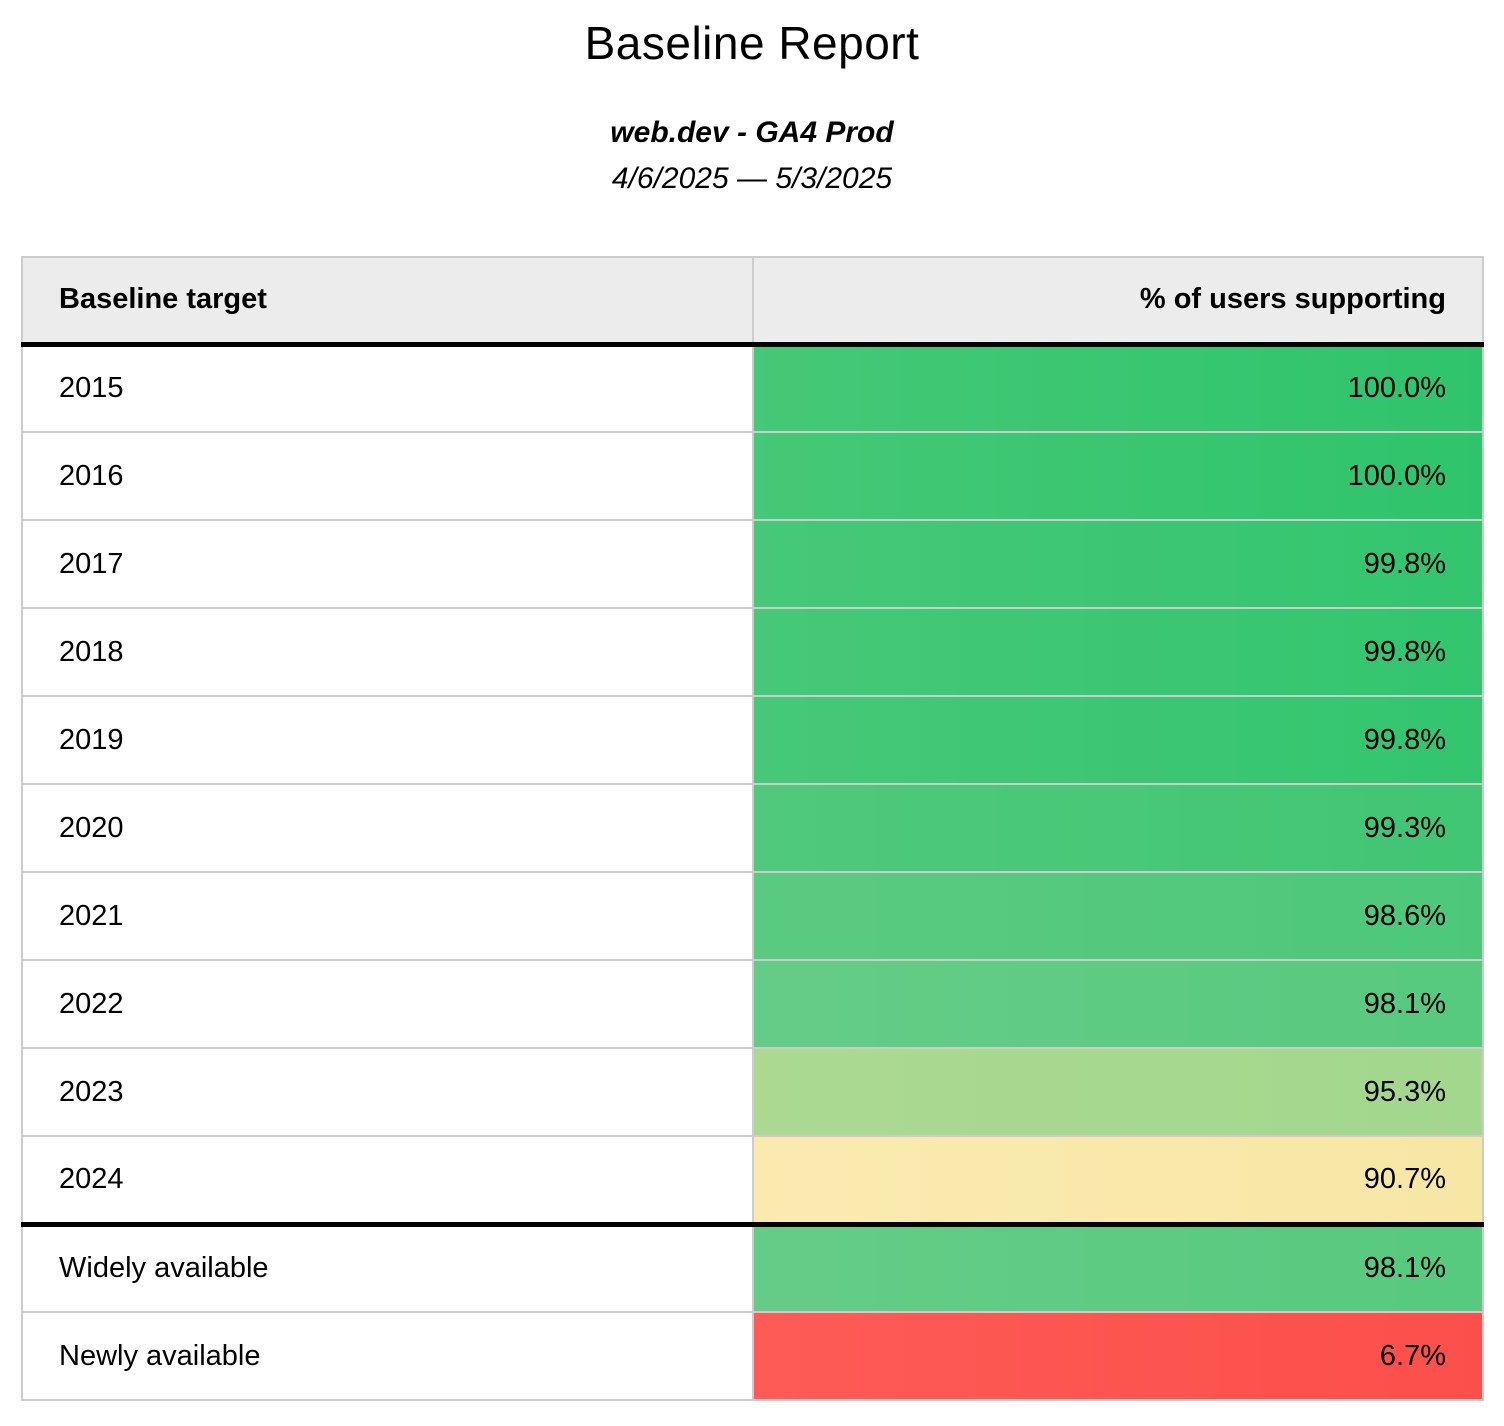 Image resolution: width=1504 pixels, height=1426 pixels. What do you see at coordinates (387, 1092) in the screenshot?
I see `baseline-target-cell: 2023` at bounding box center [387, 1092].